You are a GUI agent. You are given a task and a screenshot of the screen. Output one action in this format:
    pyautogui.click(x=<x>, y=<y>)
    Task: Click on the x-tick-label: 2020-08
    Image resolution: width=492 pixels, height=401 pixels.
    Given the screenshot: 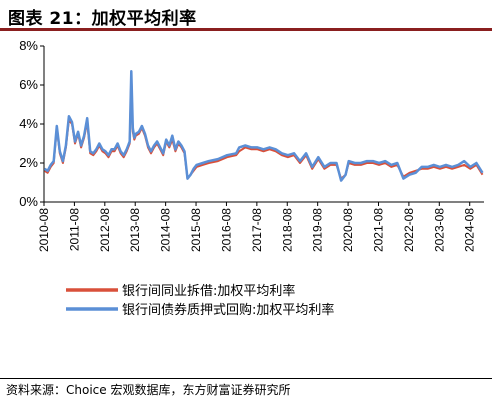 What is the action you would take?
    pyautogui.click(x=348, y=230)
    